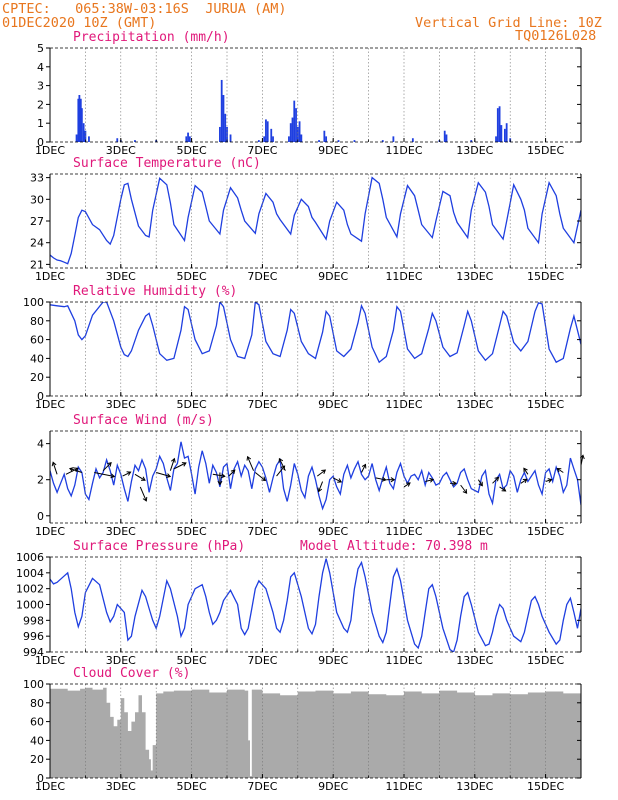 The height and width of the screenshot is (800, 618). I want to click on y-tick-label: 24, so click(37, 243).